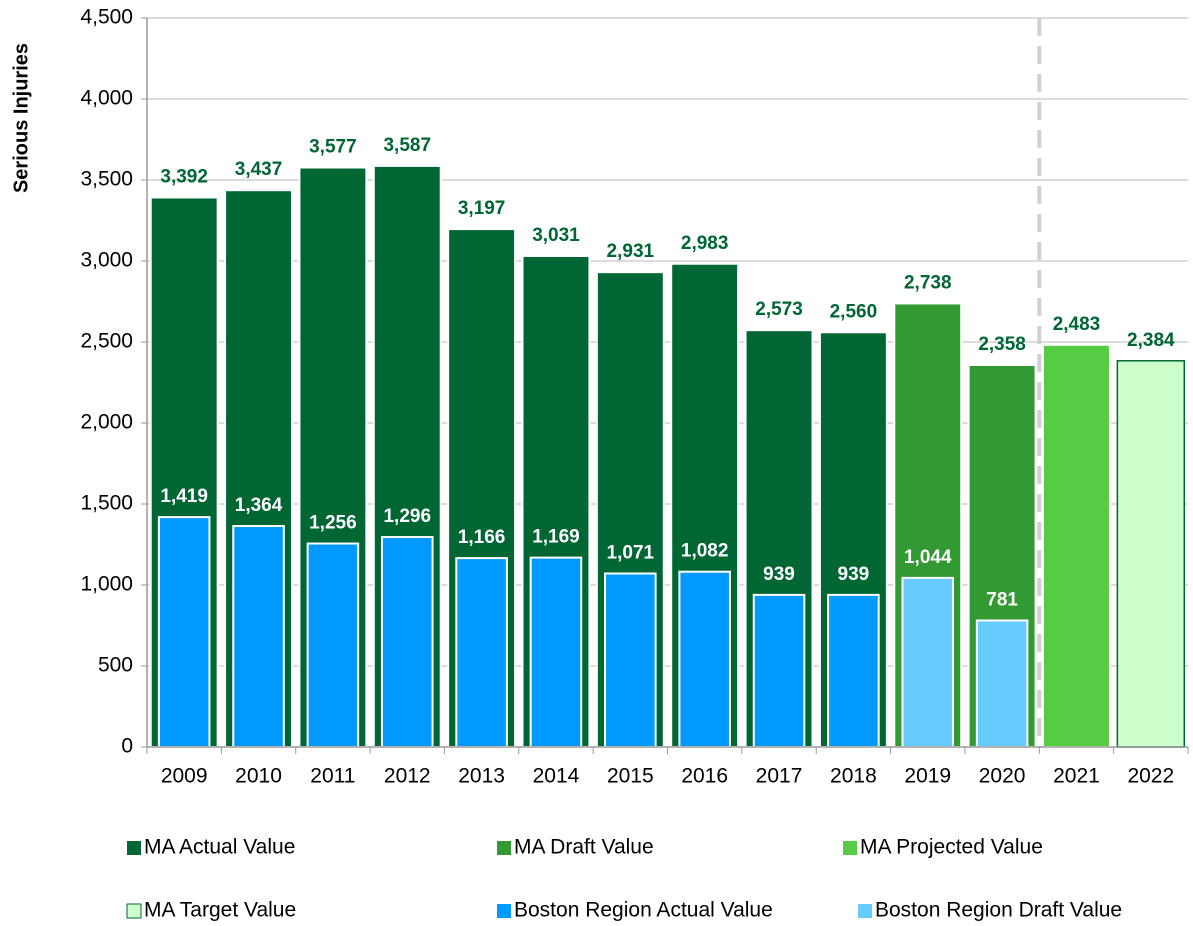 The width and height of the screenshot is (1193, 926). What do you see at coordinates (481, 776) in the screenshot?
I see `x-tick-label: 2013` at bounding box center [481, 776].